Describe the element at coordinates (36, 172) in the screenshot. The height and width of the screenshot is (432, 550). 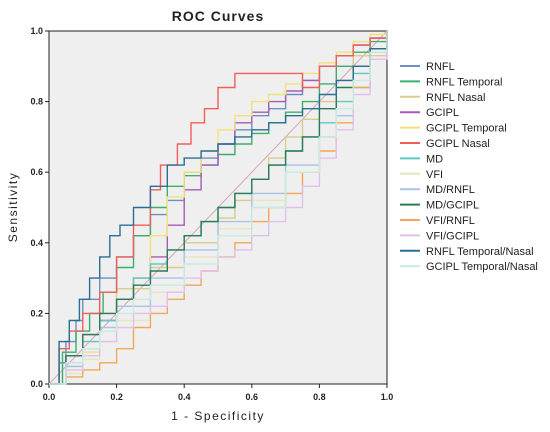
I see `y-tick-label: 0.6` at that location.